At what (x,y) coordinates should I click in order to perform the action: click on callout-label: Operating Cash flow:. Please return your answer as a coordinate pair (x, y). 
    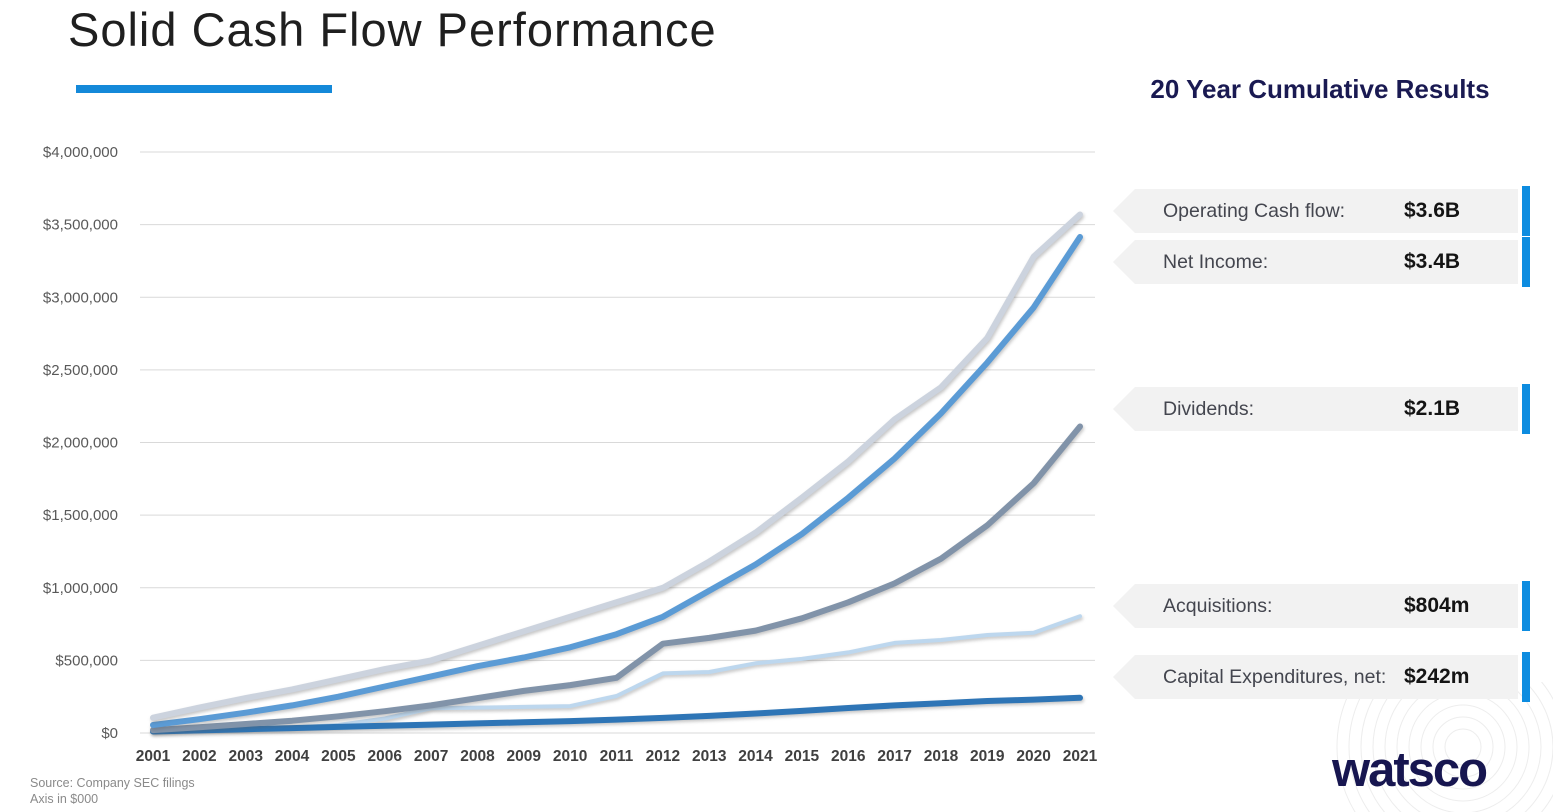
    Looking at the image, I should click on (1254, 210).